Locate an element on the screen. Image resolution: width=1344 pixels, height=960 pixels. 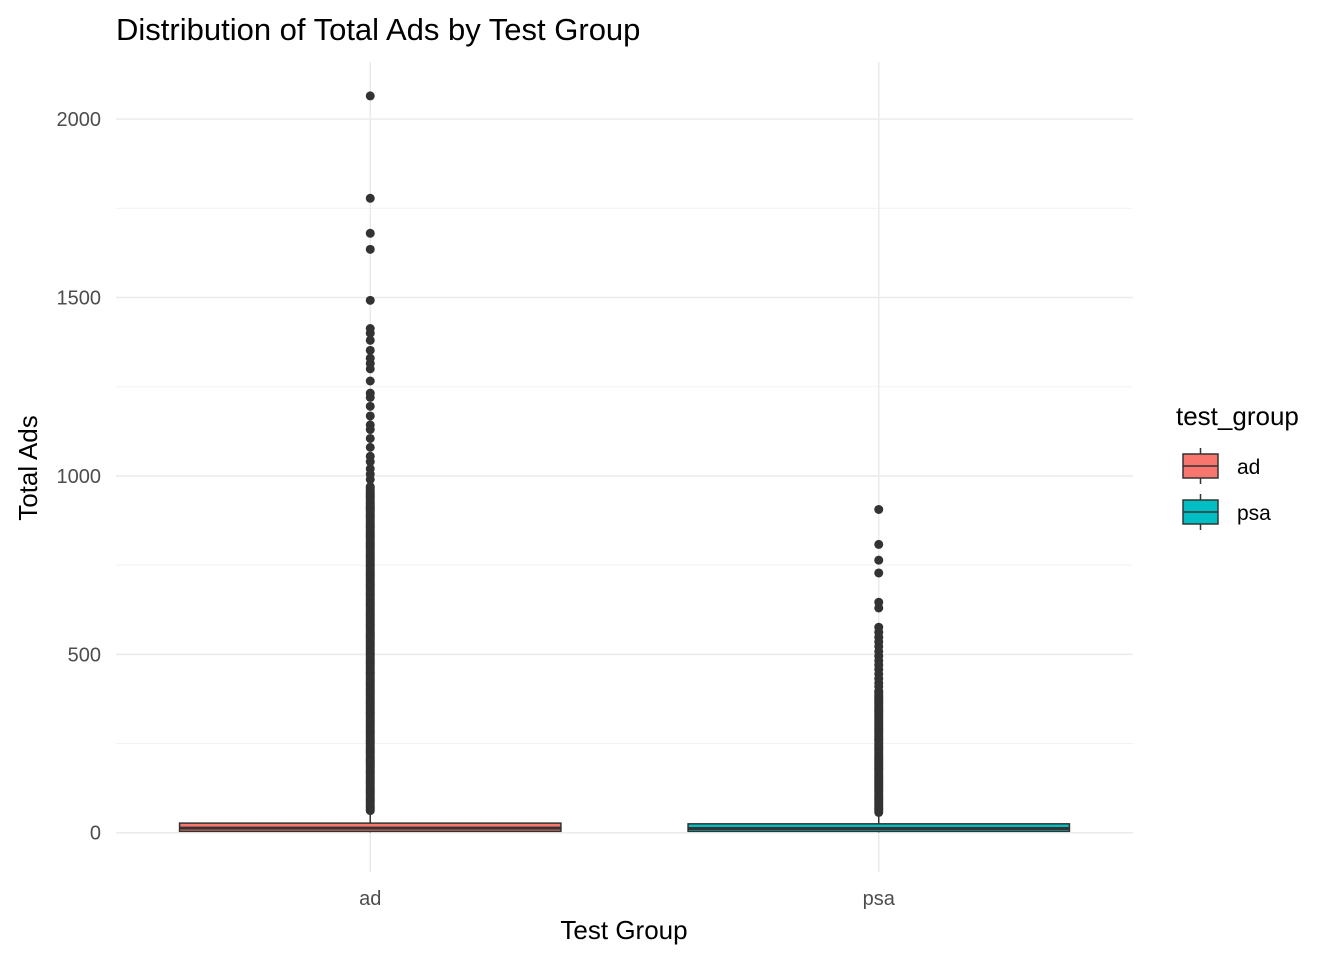
legend: test_group ad psa is located at coordinates (1237, 465).